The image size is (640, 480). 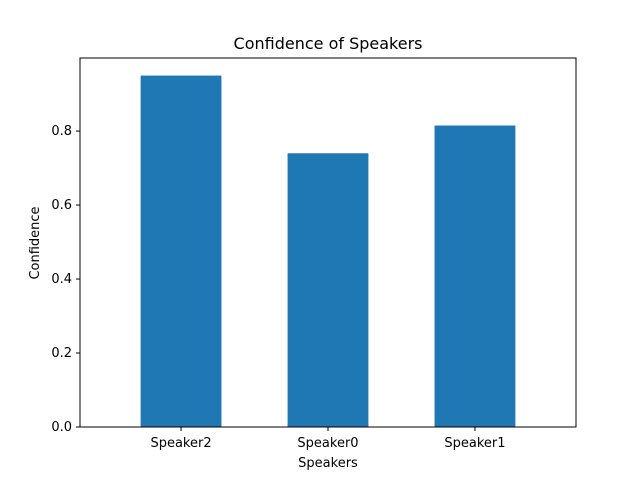 What do you see at coordinates (61, 205) in the screenshot?
I see `y-tick-label: 0.6` at bounding box center [61, 205].